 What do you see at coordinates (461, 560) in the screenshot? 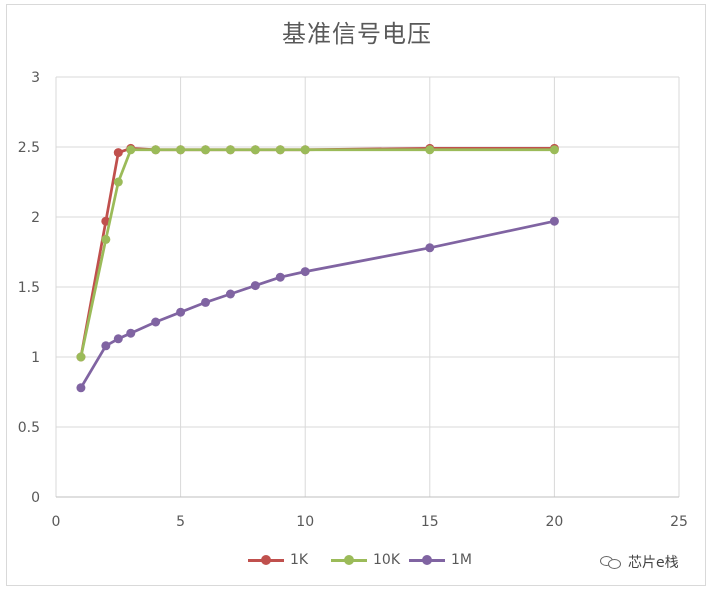
I see `legend-label: 1M` at bounding box center [461, 560].